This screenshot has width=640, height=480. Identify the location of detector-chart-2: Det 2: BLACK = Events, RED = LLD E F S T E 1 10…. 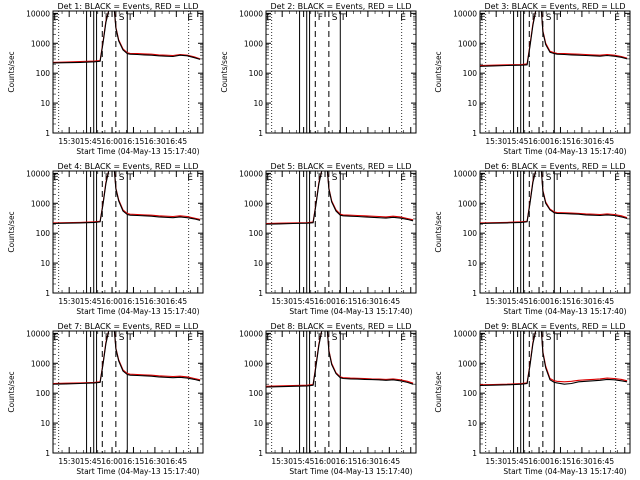
(318, 70).